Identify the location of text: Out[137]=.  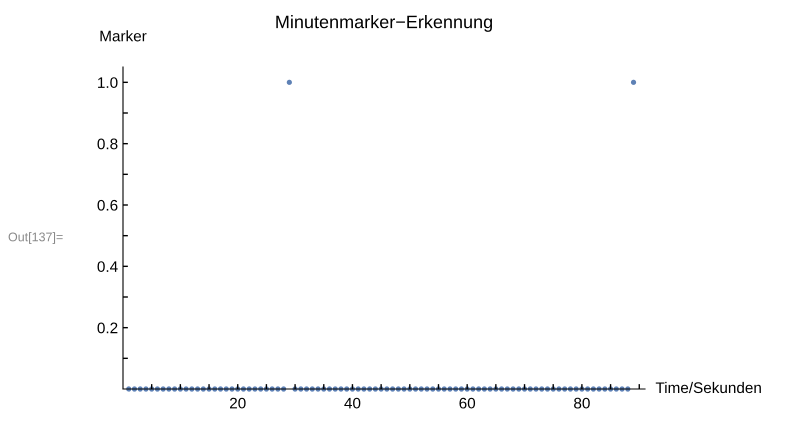
(35, 238).